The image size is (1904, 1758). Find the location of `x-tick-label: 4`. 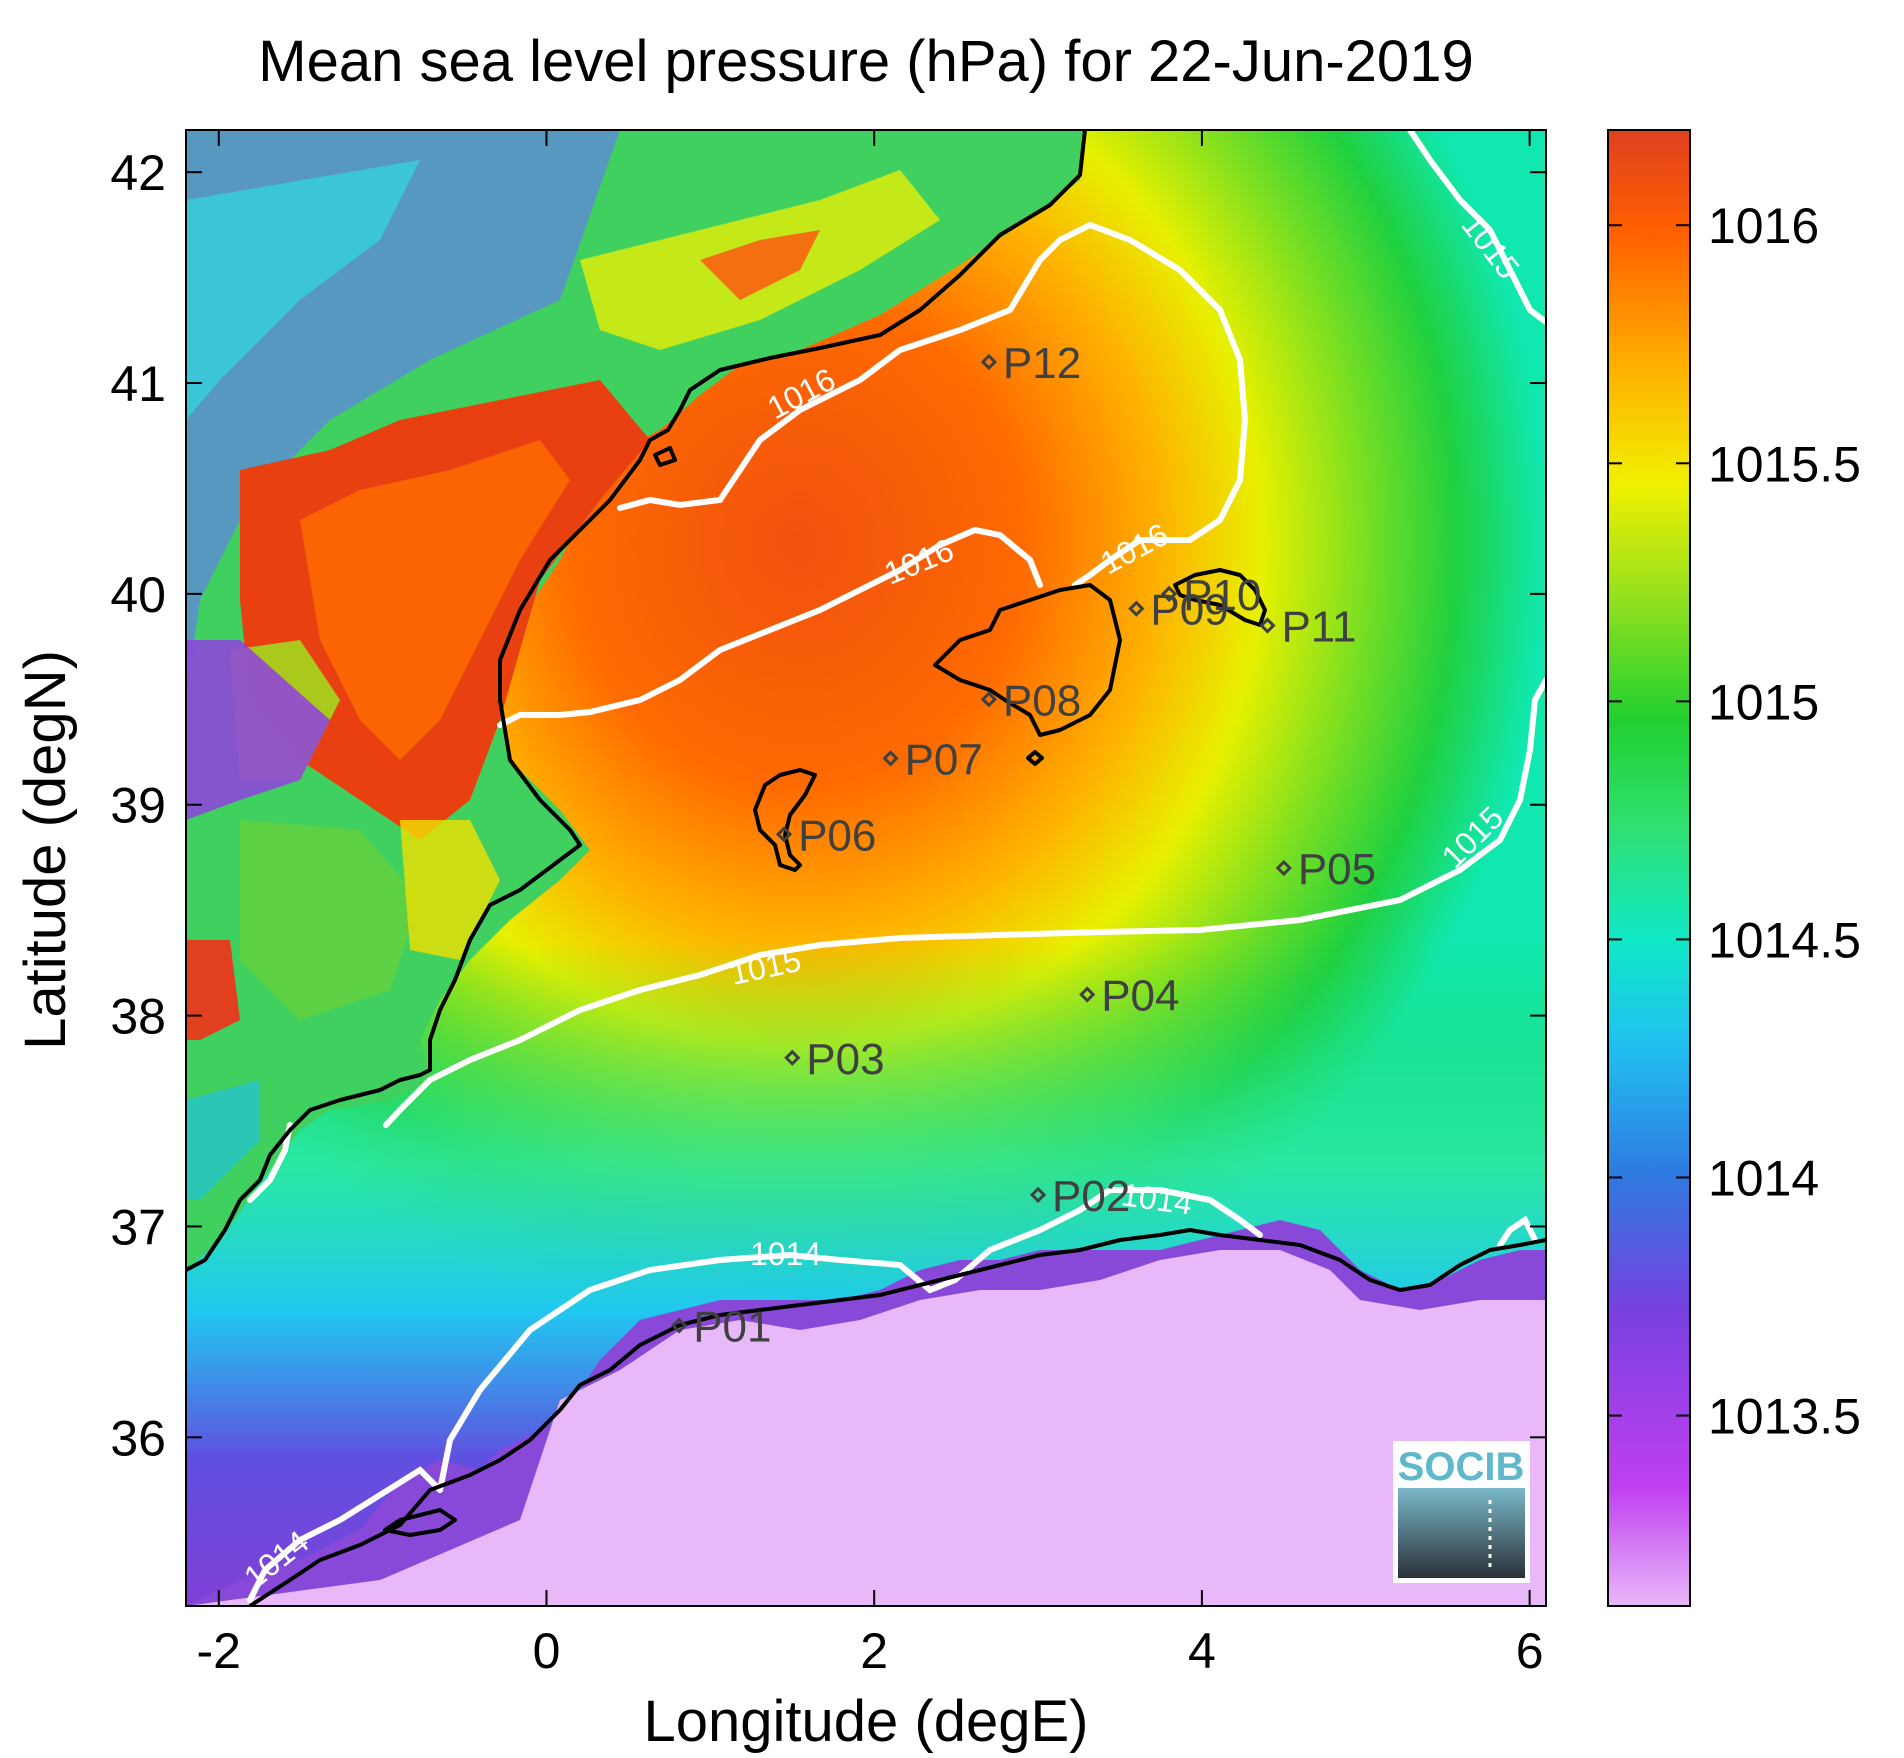

x-tick-label: 4 is located at coordinates (1202, 1651).